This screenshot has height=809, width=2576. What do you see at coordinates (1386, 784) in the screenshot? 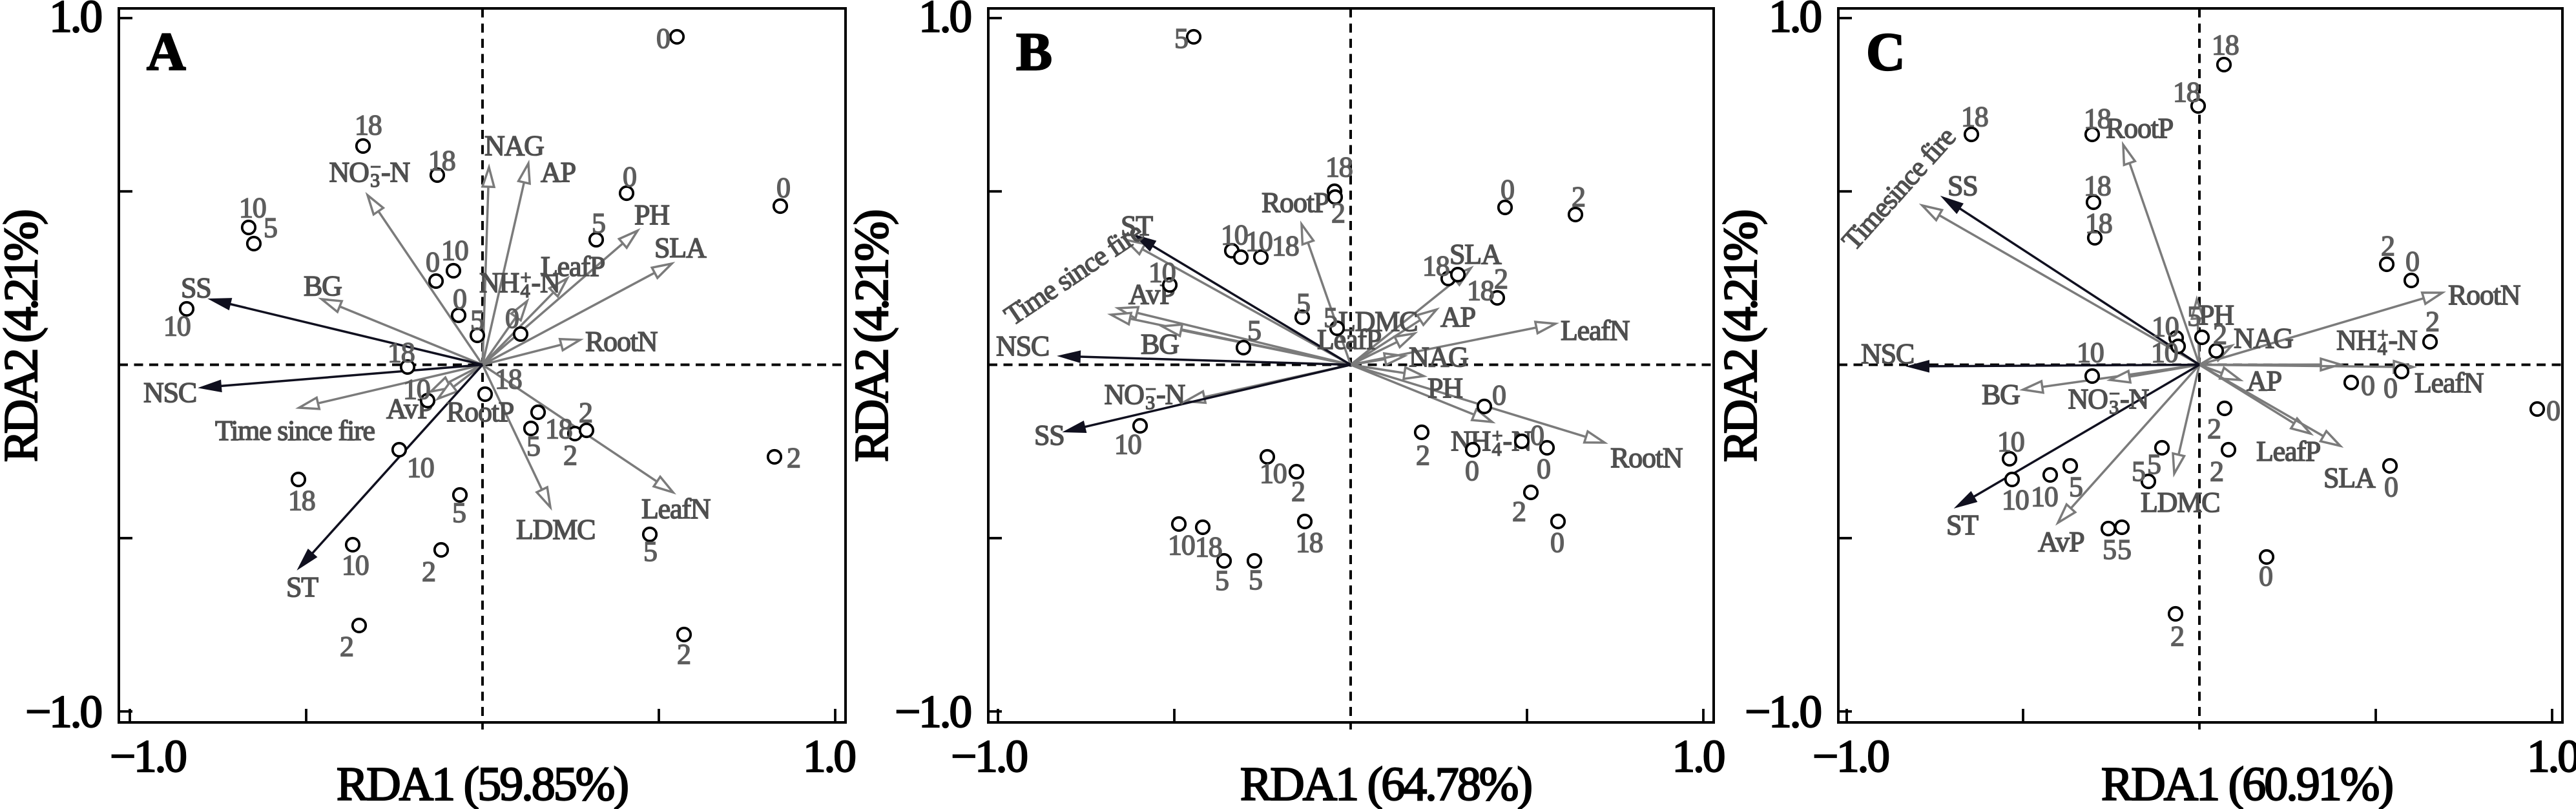
I see `svg-text: RDA1 (64.78%)` at bounding box center [1386, 784].